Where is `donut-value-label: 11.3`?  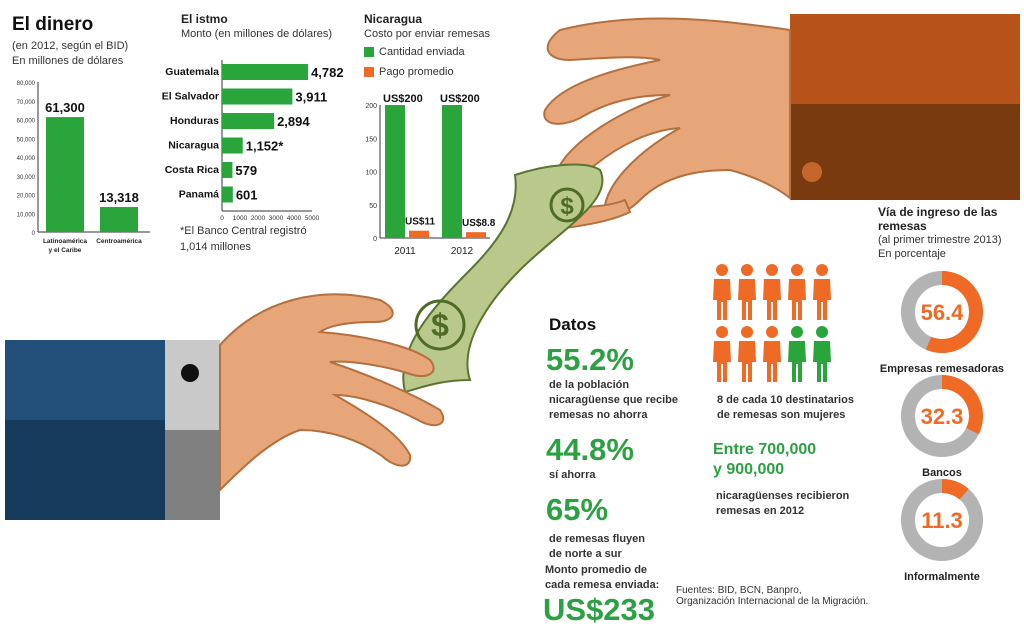
donut-value-label: 11.3 is located at coordinates (942, 520).